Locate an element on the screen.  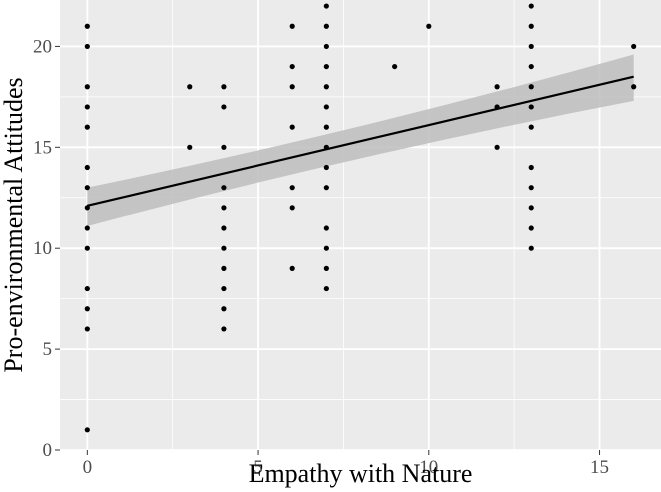
y-axis-ticks: 0 5 10 15 20 is located at coordinates (46, 248).